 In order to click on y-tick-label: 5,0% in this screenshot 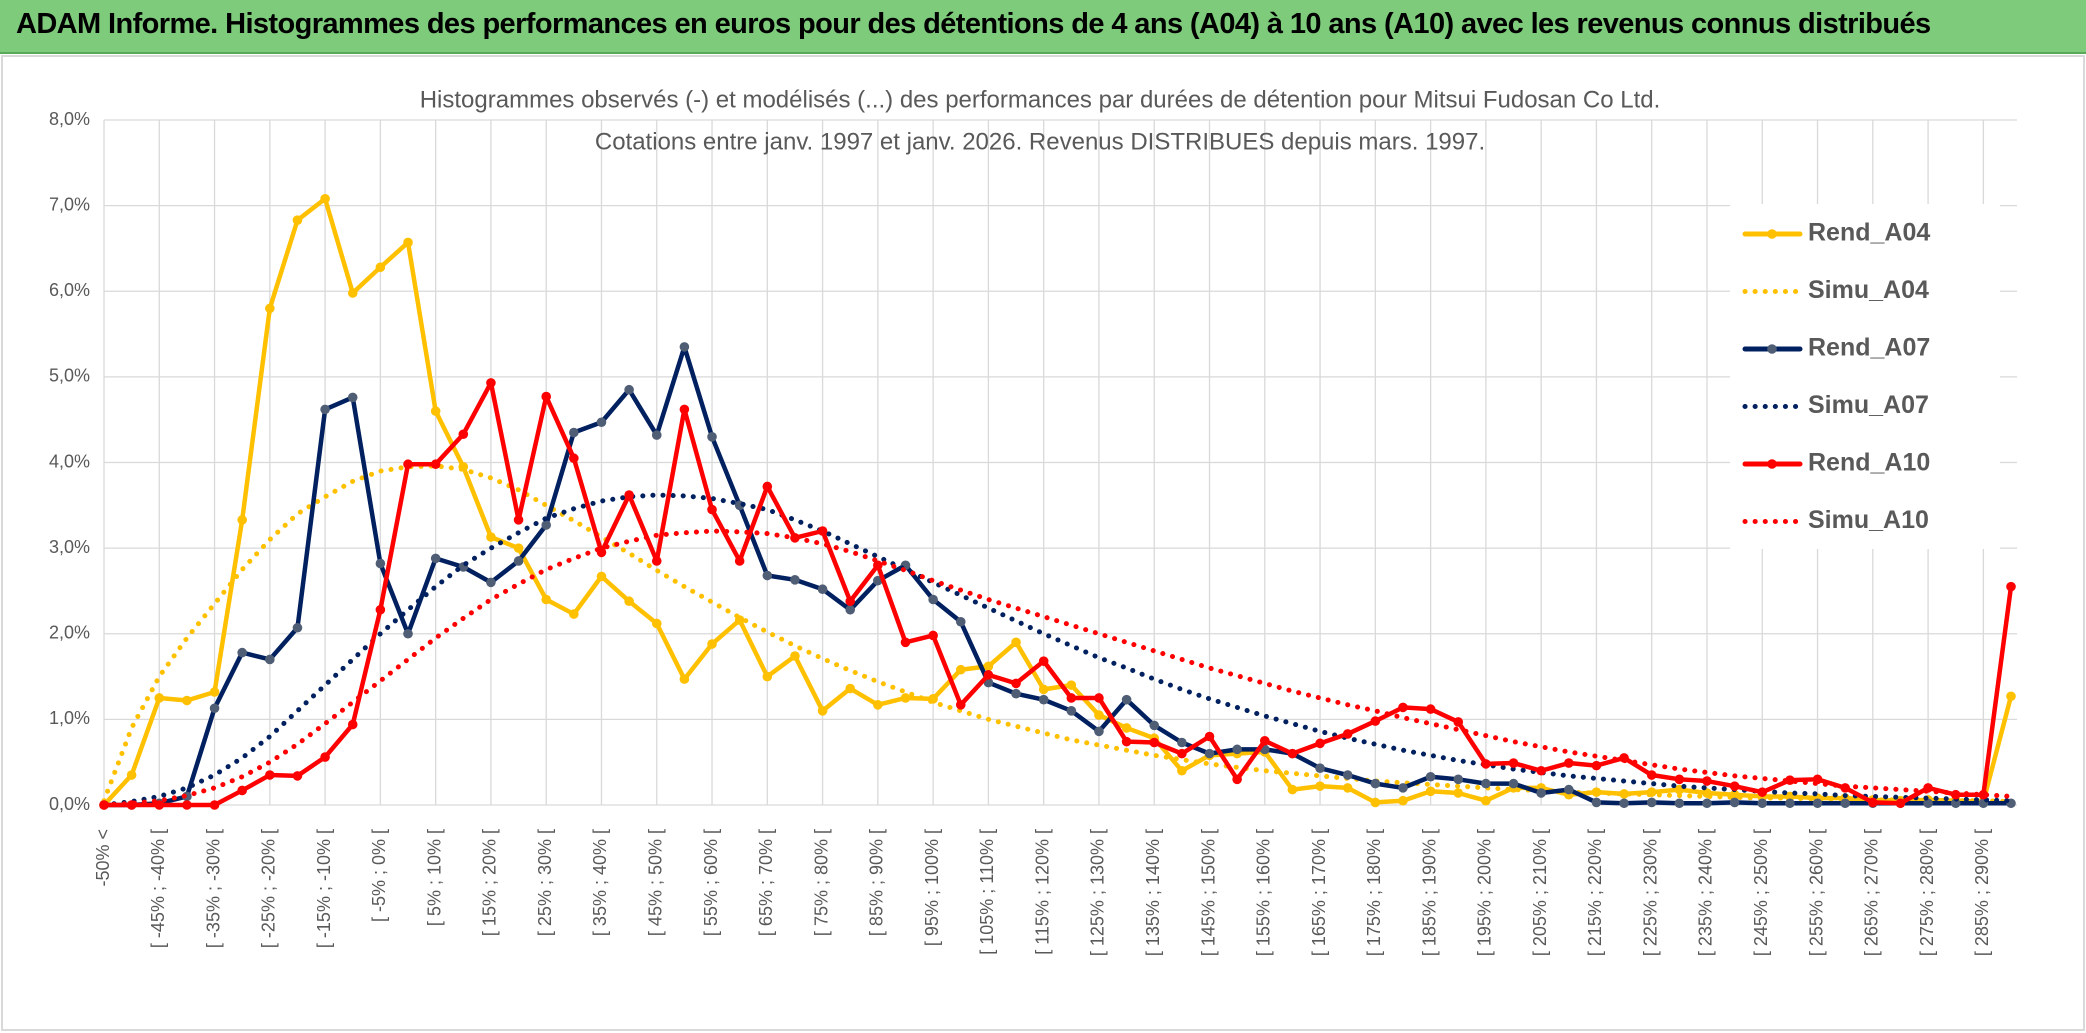, I will do `click(69, 376)`.